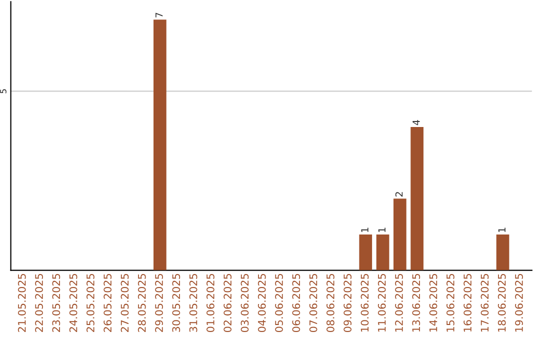  I want to click on x-tick-label: 05.06.2025, so click(279, 303).